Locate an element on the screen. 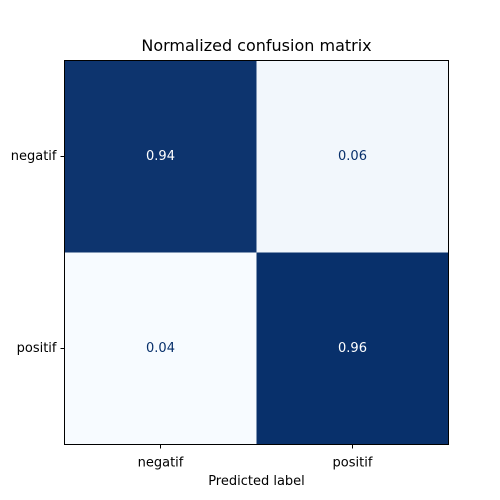  y-tick-label: negatif is located at coordinates (34, 156).